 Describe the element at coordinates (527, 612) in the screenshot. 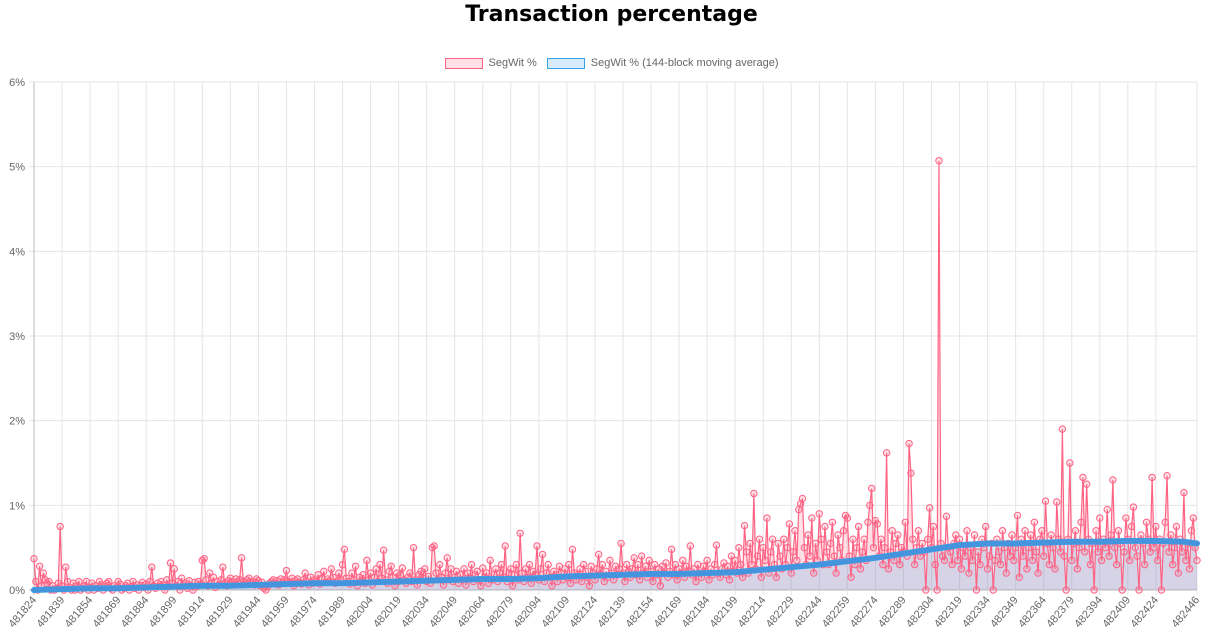

I see `x-tick-label: 482094` at that location.